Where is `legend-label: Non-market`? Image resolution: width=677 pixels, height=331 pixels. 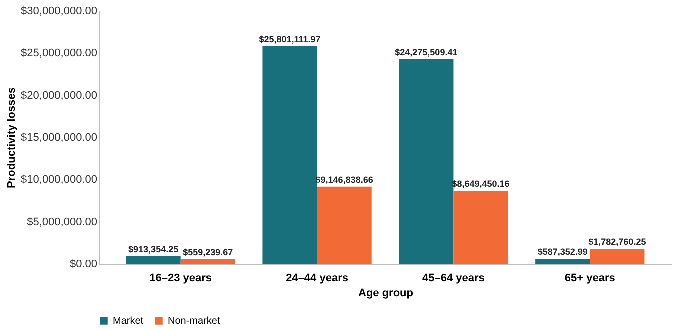 legend-label: Non-market is located at coordinates (194, 321).